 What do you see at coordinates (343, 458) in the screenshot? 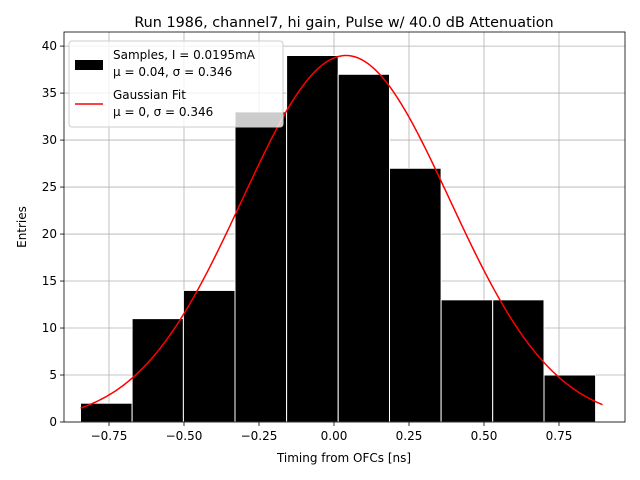
I see `x-axis-label: Timing from OFCs [ns]` at bounding box center [343, 458].